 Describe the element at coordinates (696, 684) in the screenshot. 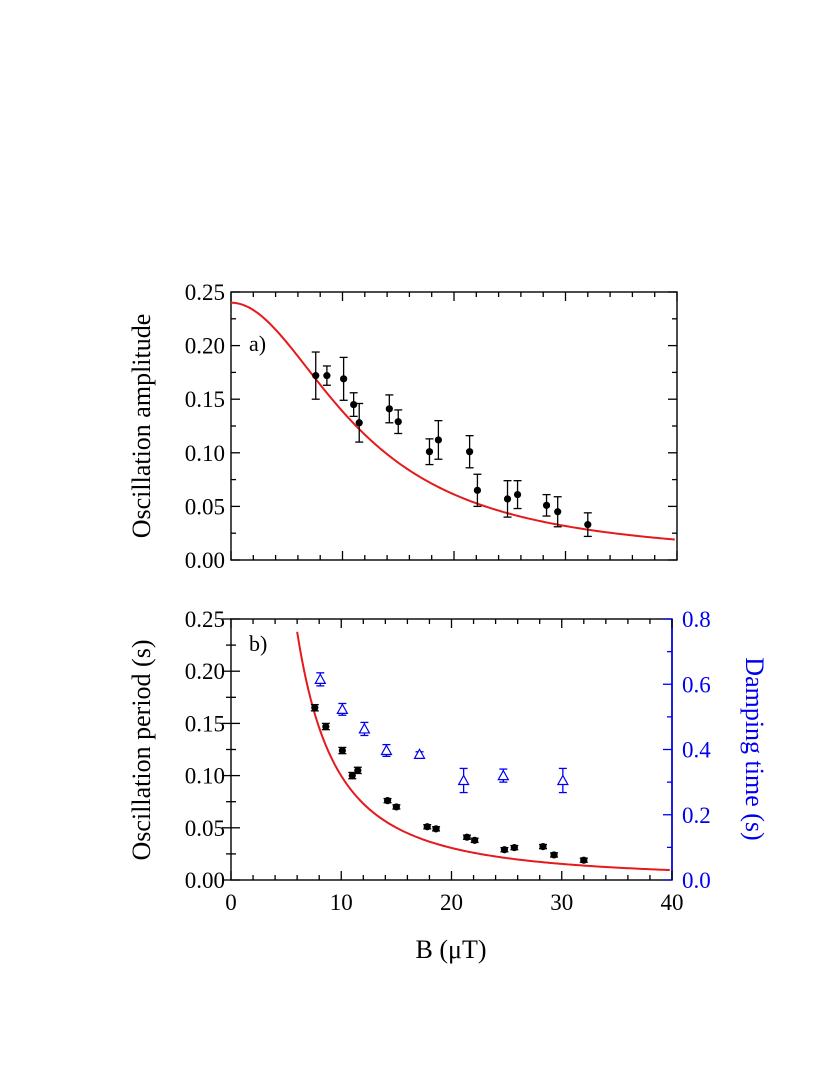

I see `y2-tick-label: 0.6` at that location.